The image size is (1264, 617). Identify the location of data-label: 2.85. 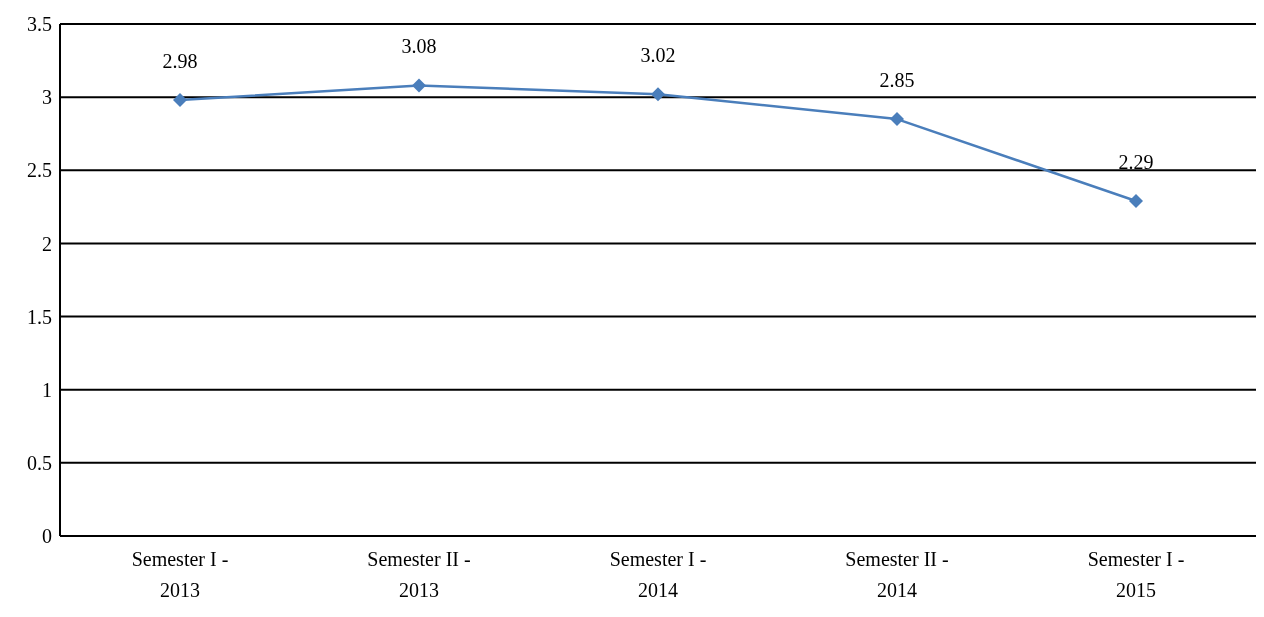
(897, 80).